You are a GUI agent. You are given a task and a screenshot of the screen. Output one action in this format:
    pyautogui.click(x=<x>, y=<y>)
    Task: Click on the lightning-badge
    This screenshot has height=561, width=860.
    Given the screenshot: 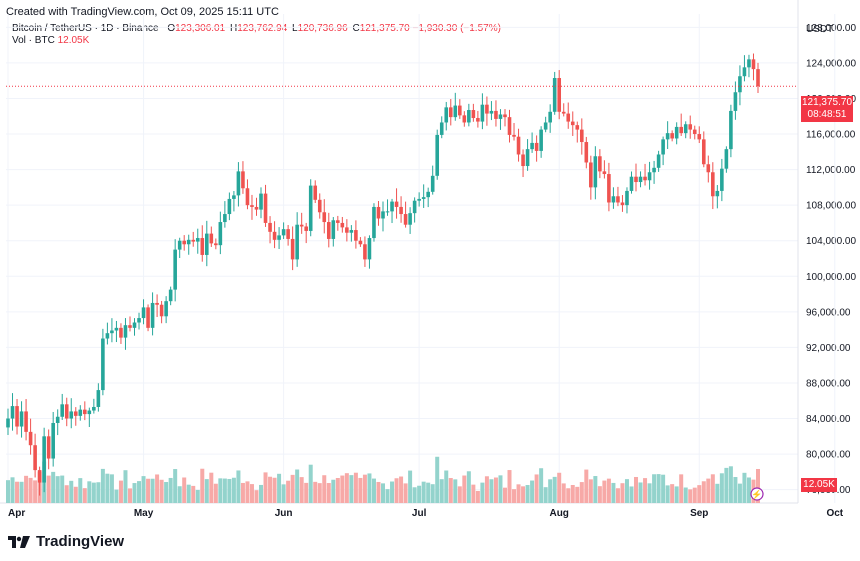 What is the action you would take?
    pyautogui.click(x=757, y=494)
    